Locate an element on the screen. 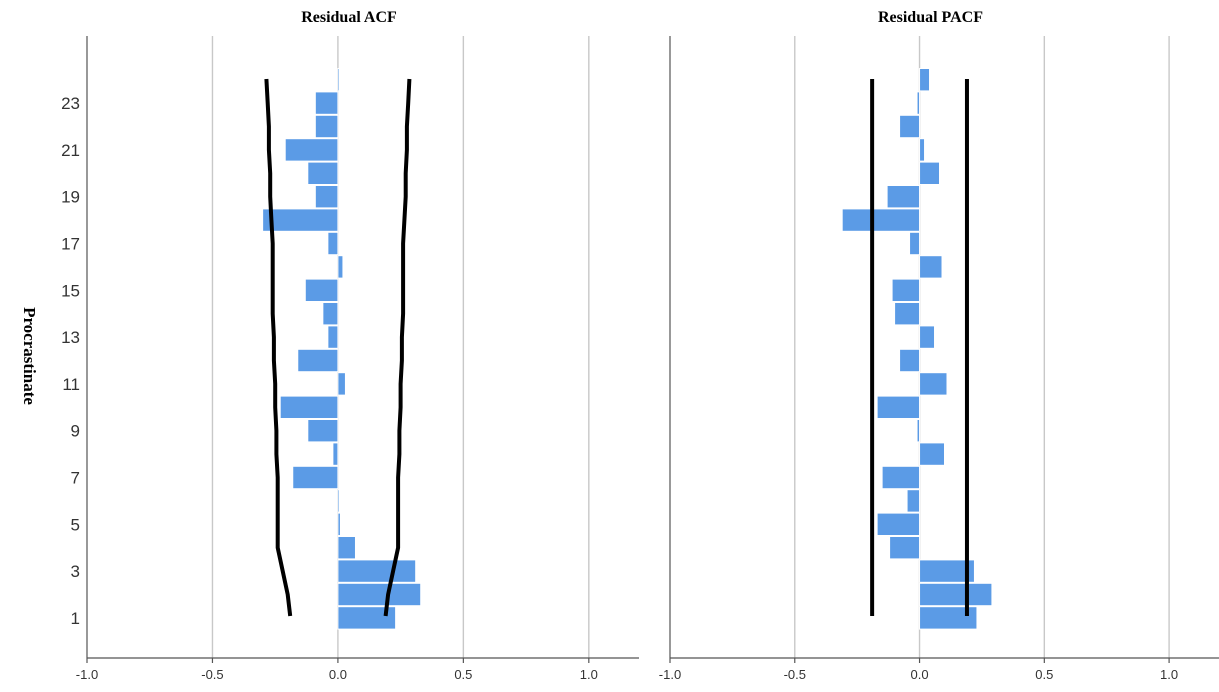  y-tick-label-1: 1 is located at coordinates (75, 618).